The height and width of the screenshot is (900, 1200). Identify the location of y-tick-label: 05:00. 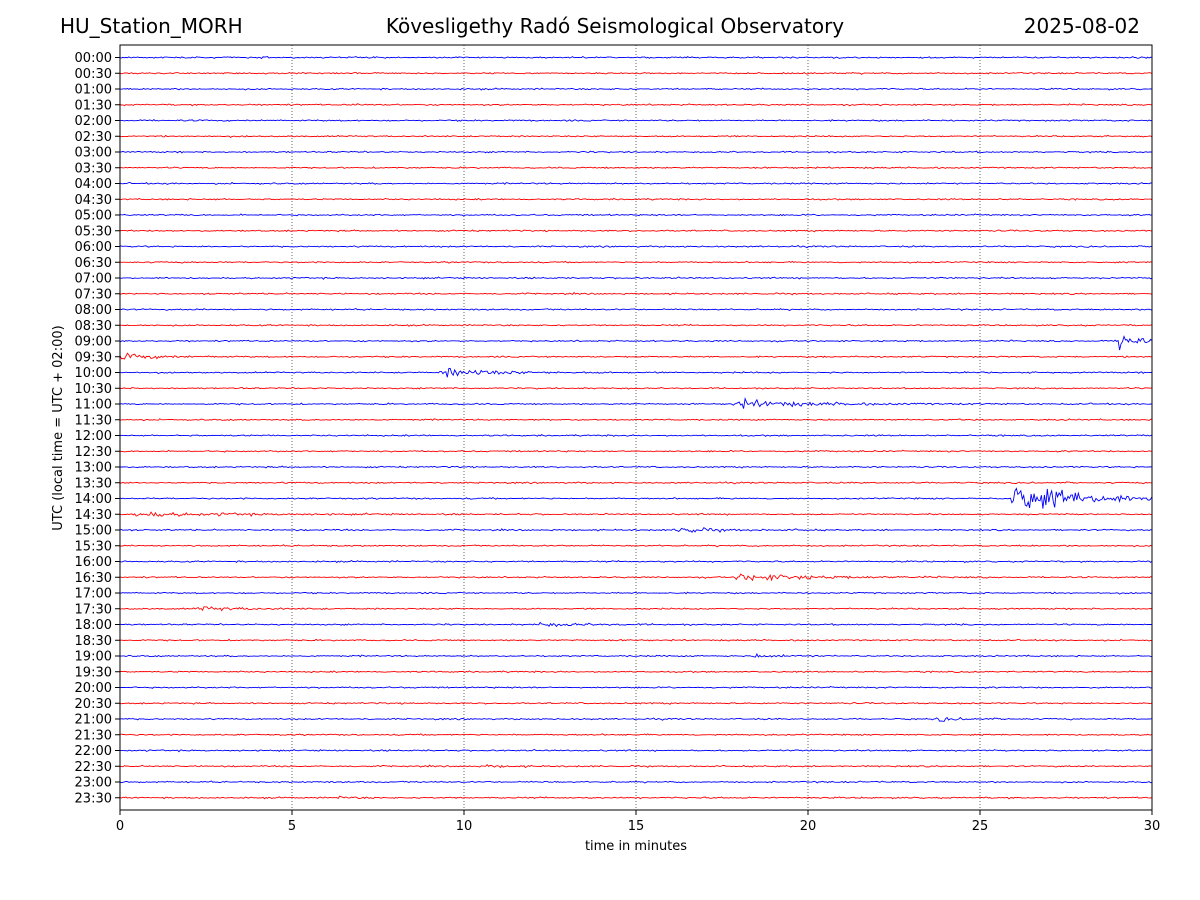
(93, 216).